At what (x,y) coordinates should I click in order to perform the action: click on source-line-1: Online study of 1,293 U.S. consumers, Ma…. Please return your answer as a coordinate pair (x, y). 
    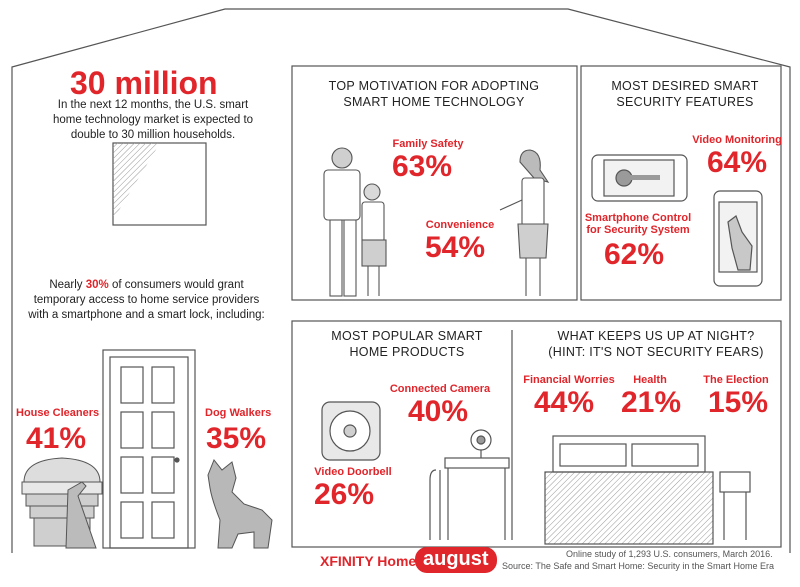
    Looking at the image, I should click on (669, 554).